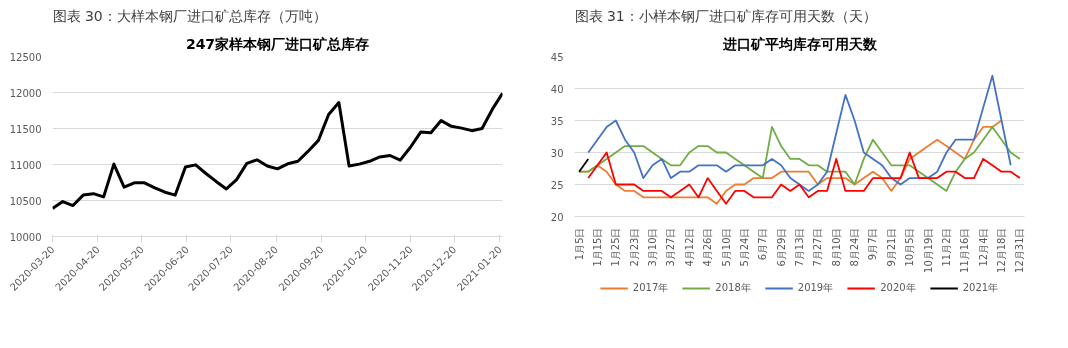 This screenshot has width=1068, height=348. I want to click on legend-label: 2017年, so click(650, 288).